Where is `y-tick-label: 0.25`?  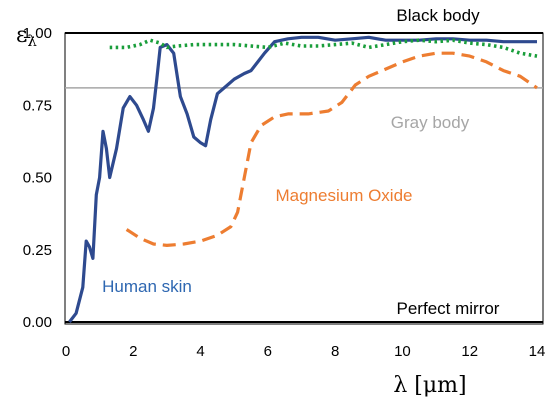 y-tick-label: 0.25 is located at coordinates (37, 250).